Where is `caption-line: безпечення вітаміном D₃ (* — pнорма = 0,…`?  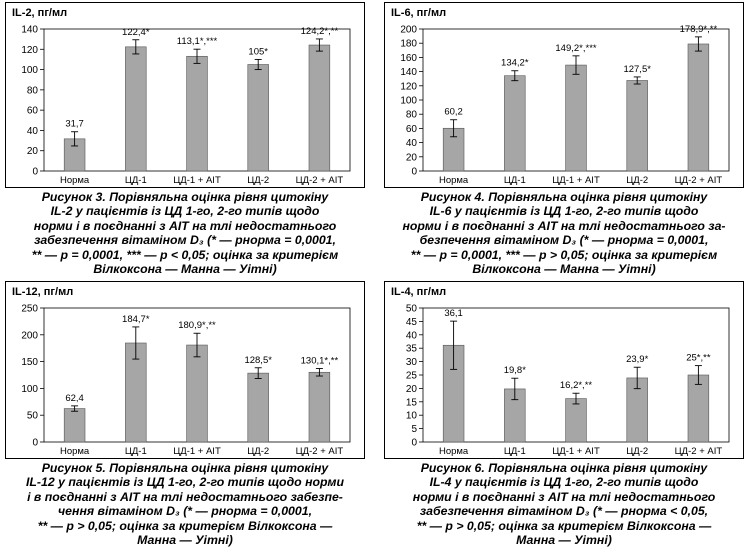
caption-line: безпечення вітаміном D₃ (* — pнорма = 0,… is located at coordinates (564, 240).